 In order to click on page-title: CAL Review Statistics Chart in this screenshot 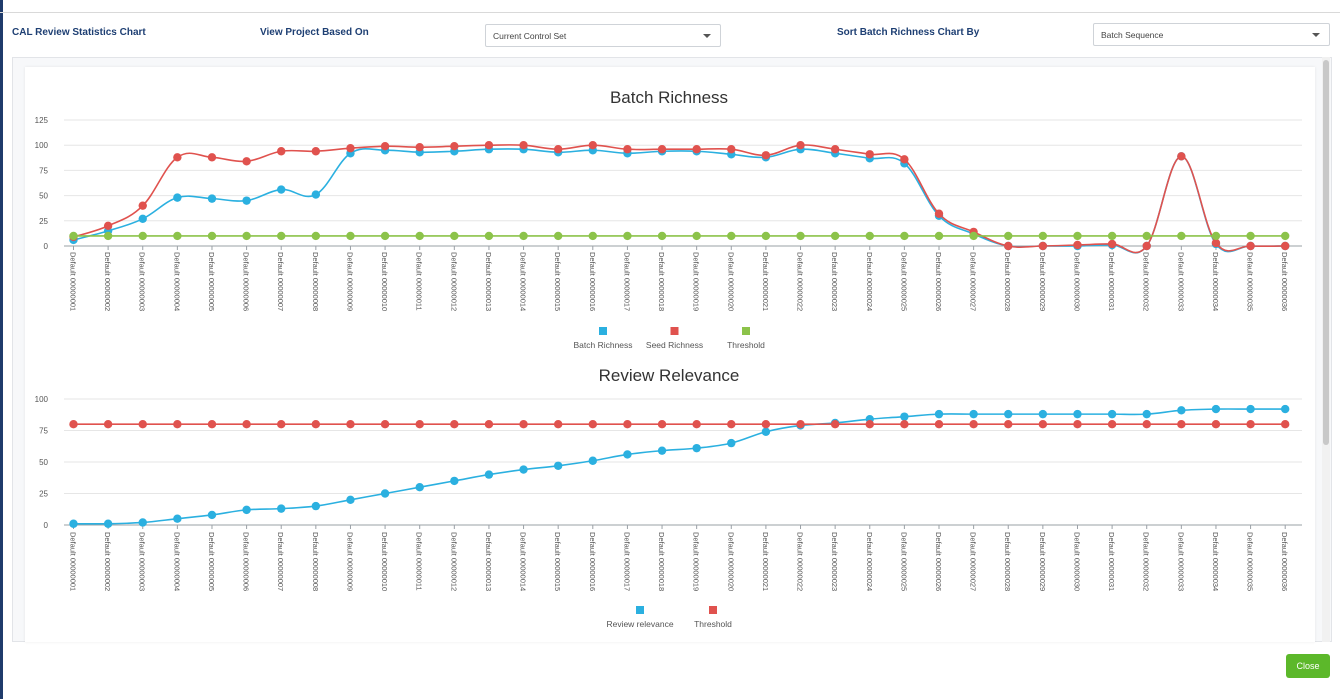, I will do `click(79, 32)`.